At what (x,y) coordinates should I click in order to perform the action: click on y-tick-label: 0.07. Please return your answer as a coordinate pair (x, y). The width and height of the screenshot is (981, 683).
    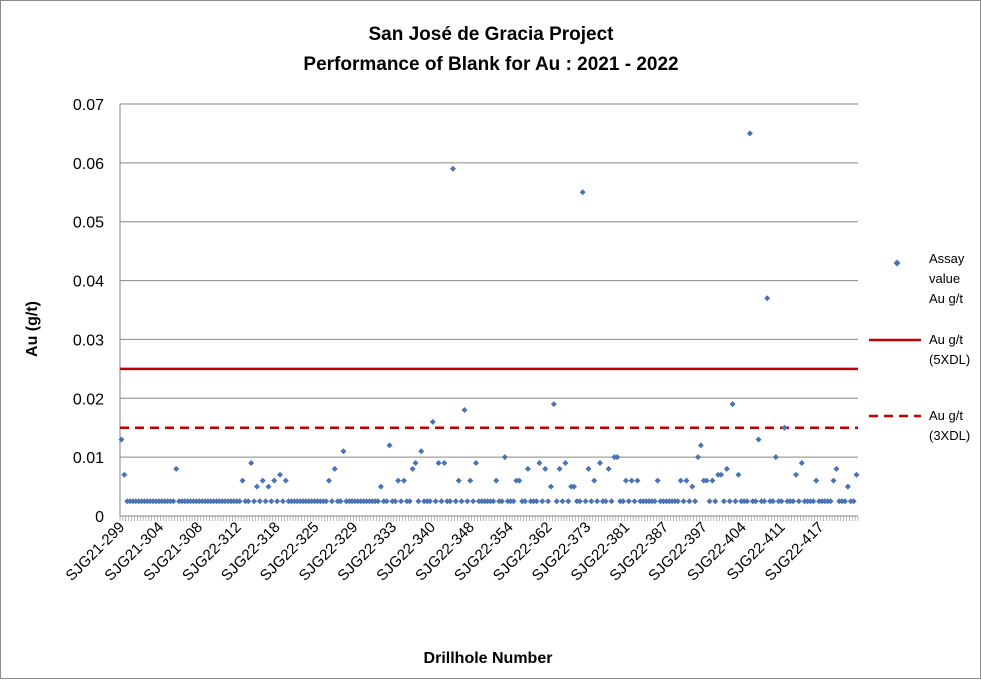
    Looking at the image, I should click on (88, 105).